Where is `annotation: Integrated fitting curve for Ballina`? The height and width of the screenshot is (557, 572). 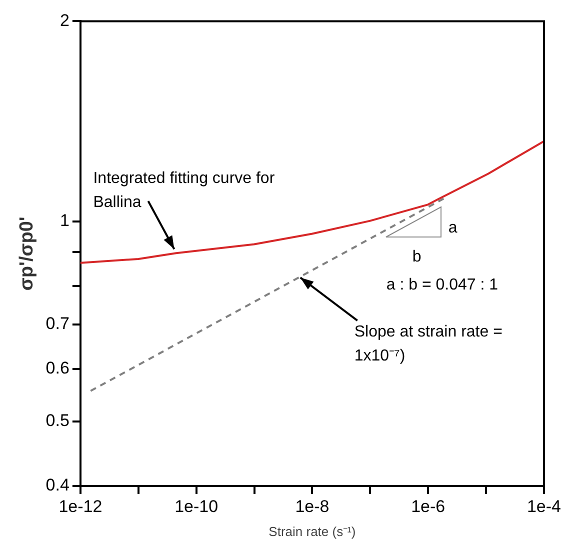 annotation: Integrated fitting curve for Ballina is located at coordinates (184, 191).